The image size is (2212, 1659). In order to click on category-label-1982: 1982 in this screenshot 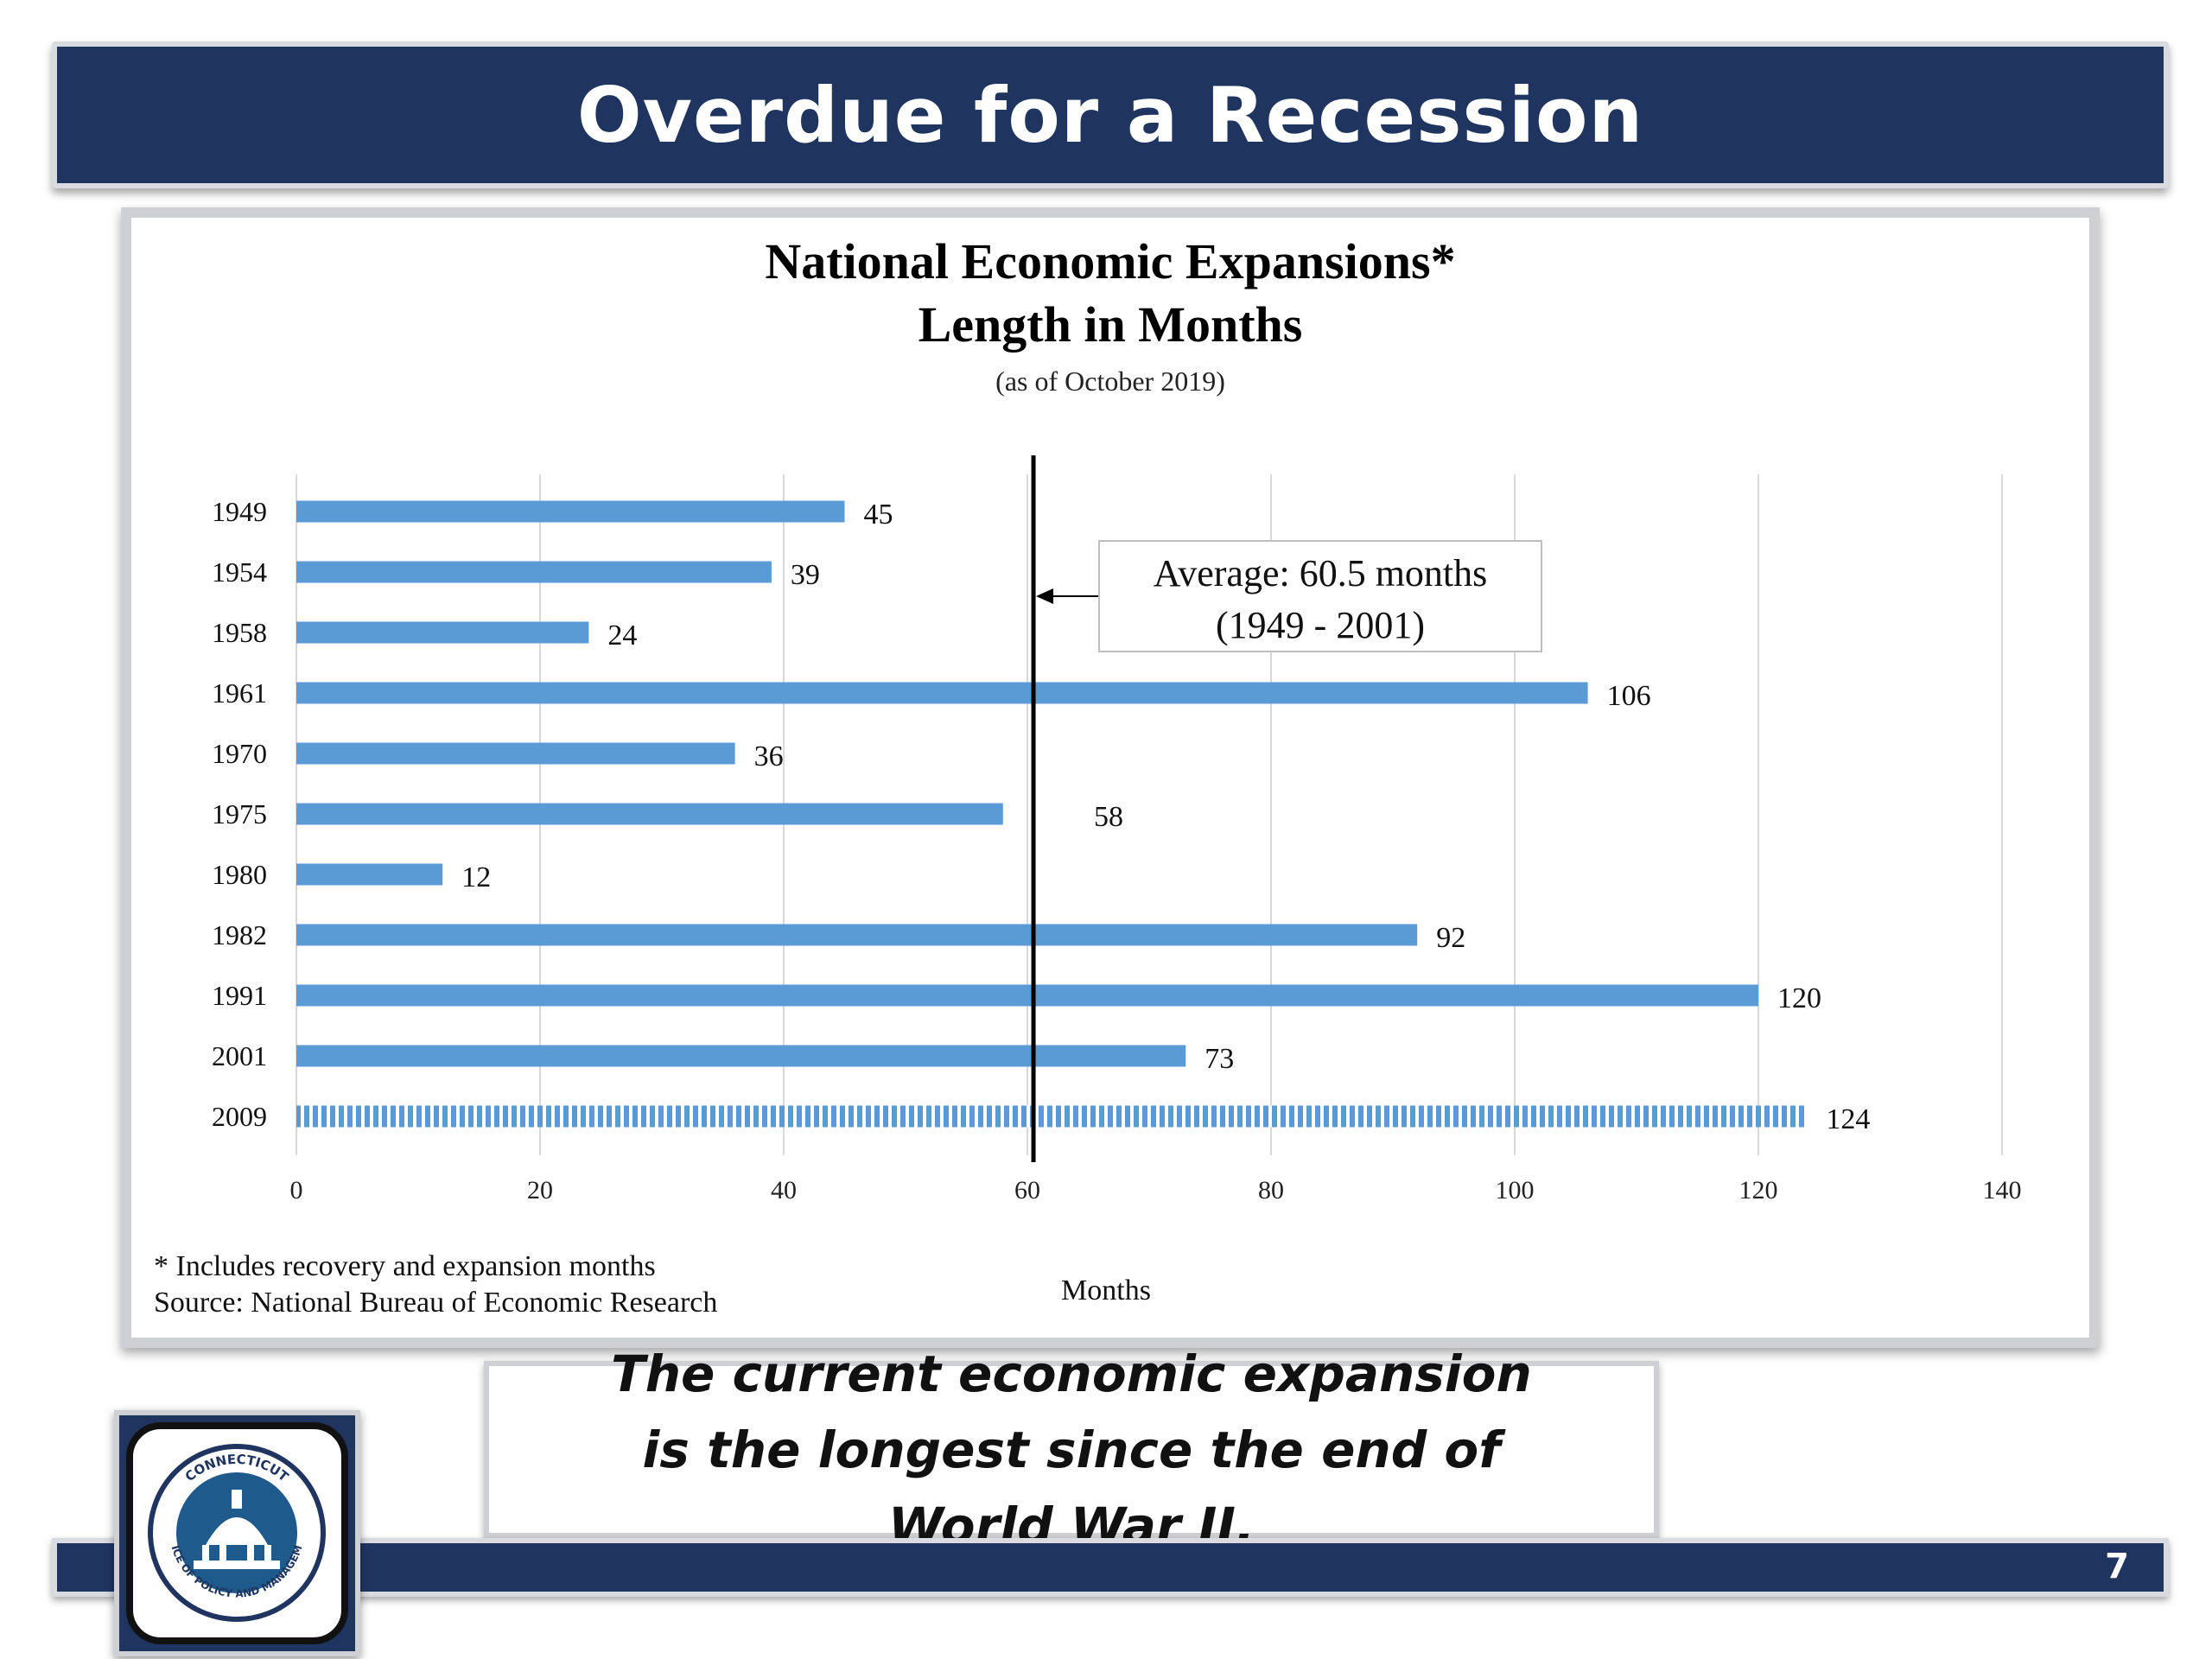, I will do `click(239, 934)`.